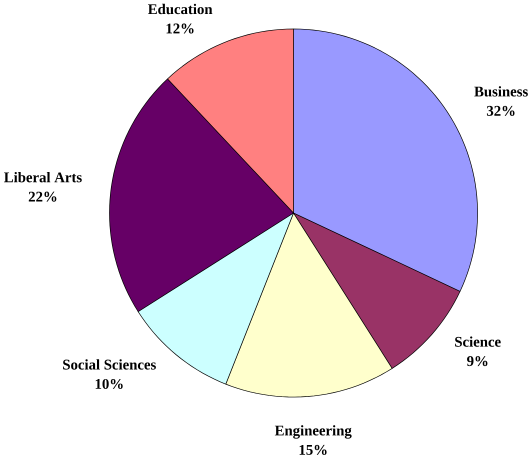 This screenshot has height=459, width=532. Describe the element at coordinates (180, 29) in the screenshot. I see `data-label: 12%` at that location.